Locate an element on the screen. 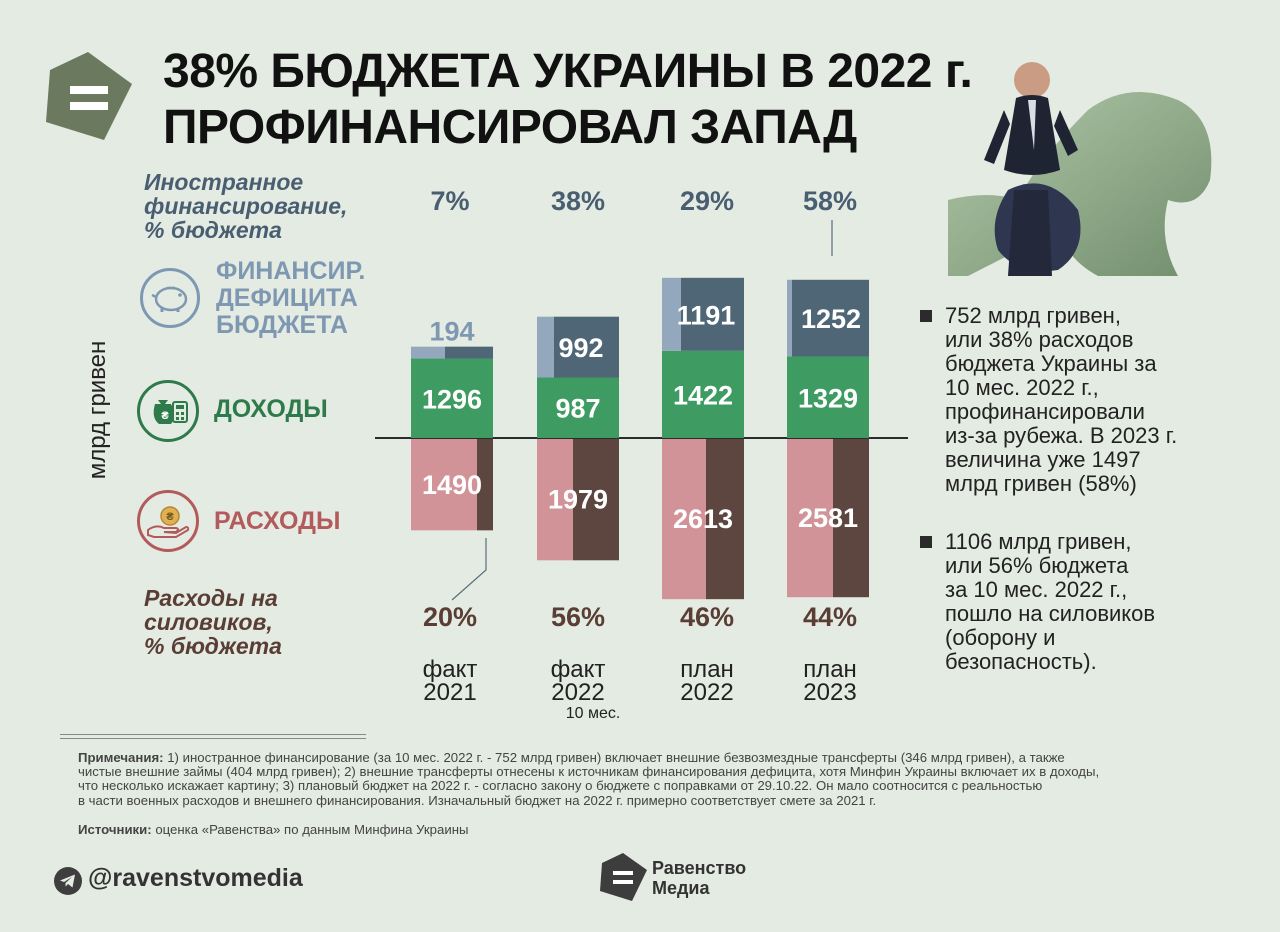 This screenshot has width=1280, height=932. page-title-line-1: 38% БЮДЖЕТА УКРАИНЫ В 2022 г. is located at coordinates (568, 71).